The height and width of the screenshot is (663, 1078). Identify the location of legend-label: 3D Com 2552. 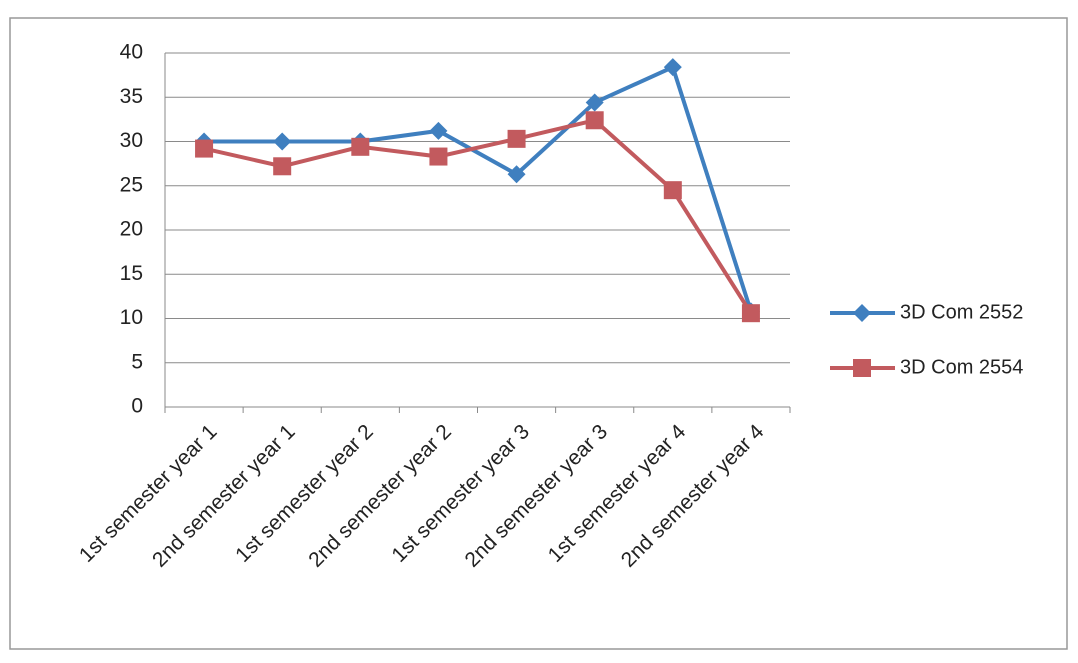
(961, 312).